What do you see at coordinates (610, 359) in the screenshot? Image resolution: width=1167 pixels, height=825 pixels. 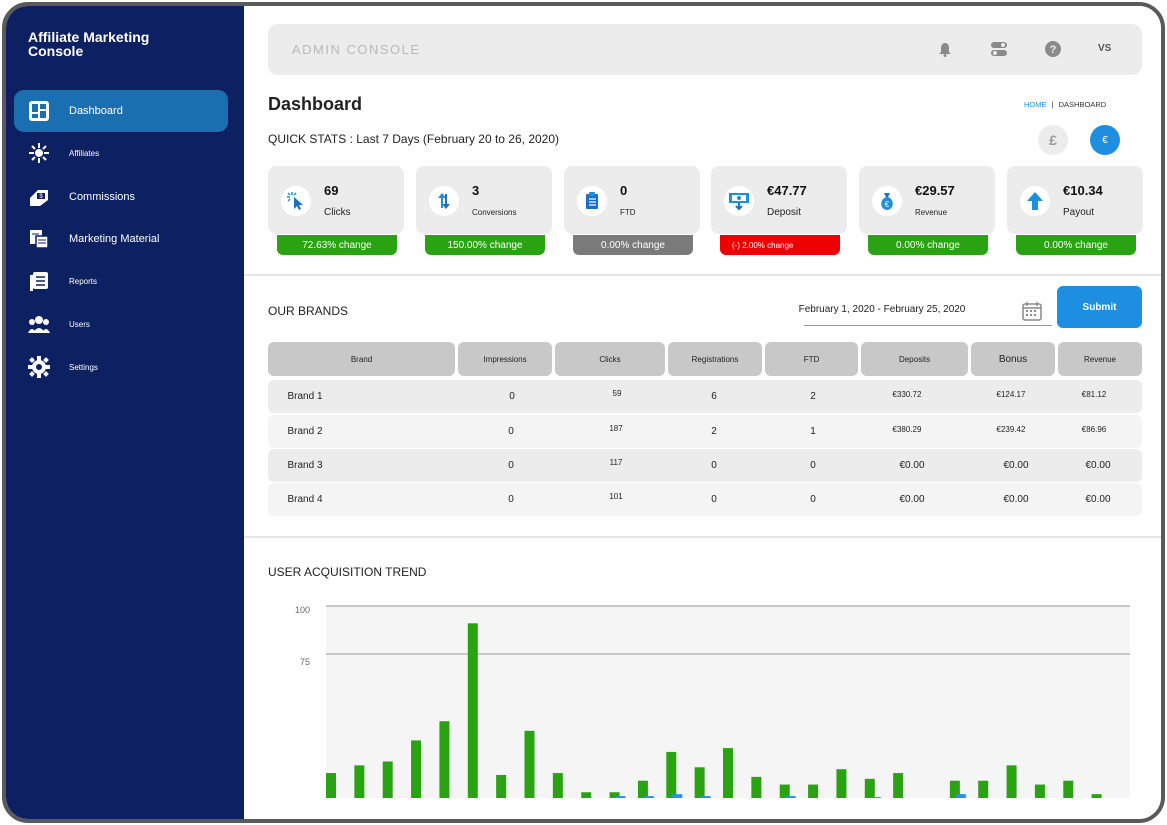 I see `column-header-clicks: Clicks` at bounding box center [610, 359].